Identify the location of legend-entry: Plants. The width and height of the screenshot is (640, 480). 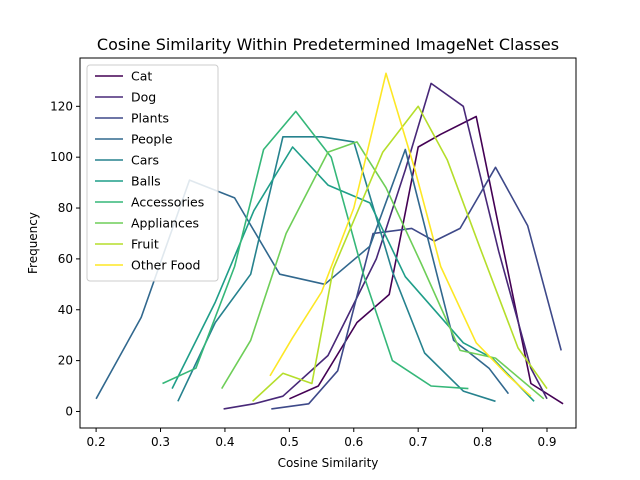
(150, 118).